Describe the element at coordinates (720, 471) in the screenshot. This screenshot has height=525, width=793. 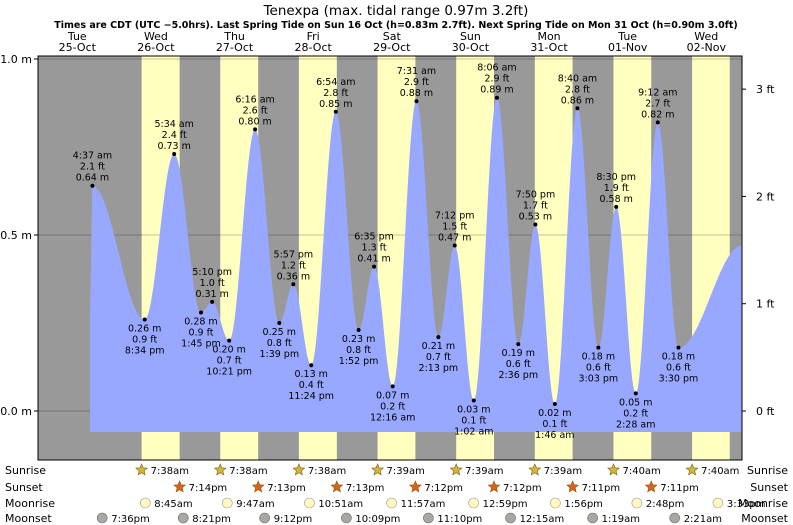
I see `astro-time-label: 7:40am` at that location.